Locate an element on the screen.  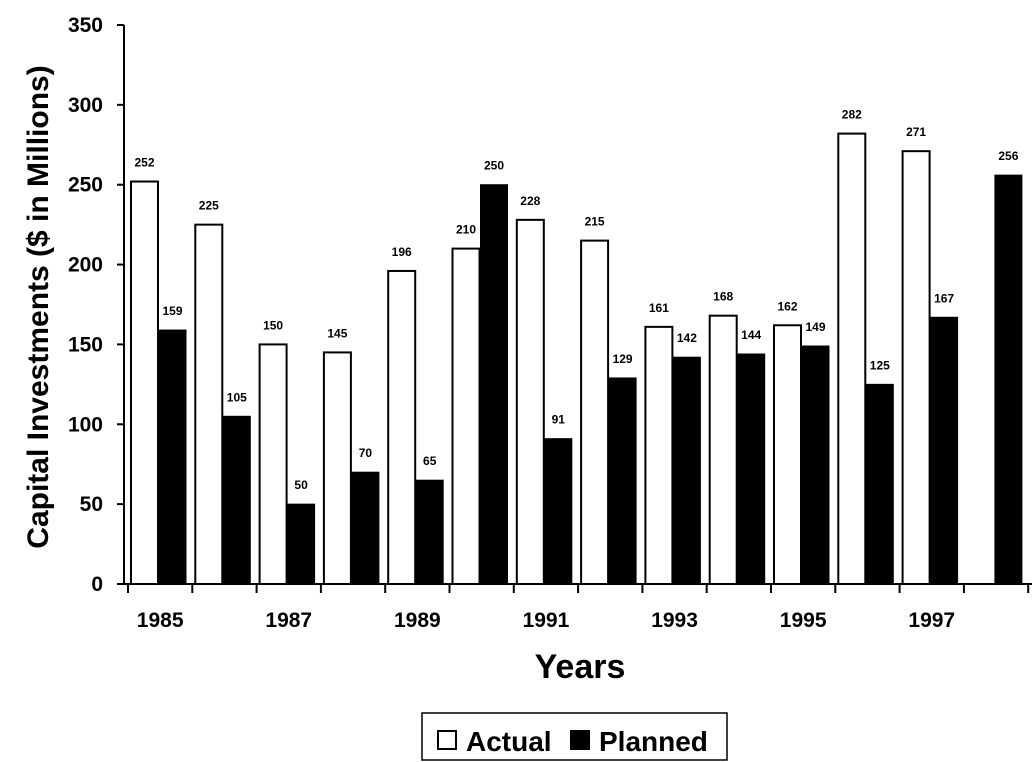
data-label-actual: 145 is located at coordinates (337, 333).